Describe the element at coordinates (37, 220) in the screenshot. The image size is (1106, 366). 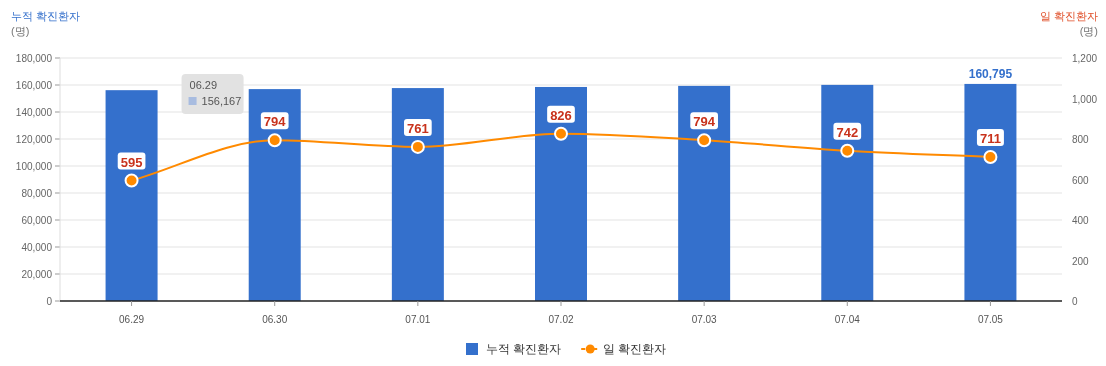
I see `y-tick-label: 60,000` at that location.